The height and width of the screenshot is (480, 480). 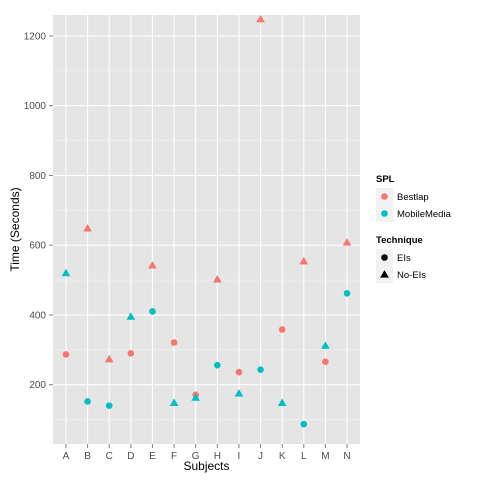 What do you see at coordinates (347, 293) in the screenshot?
I see `data-point-n-mobilemedia-eis` at bounding box center [347, 293].